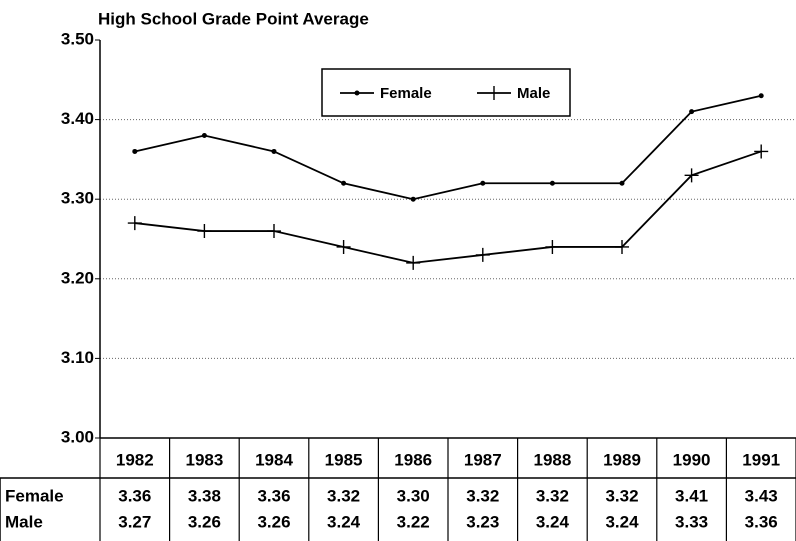 The width and height of the screenshot is (796, 541). I want to click on chart-title: High School Grade Point Average, so click(233, 18).